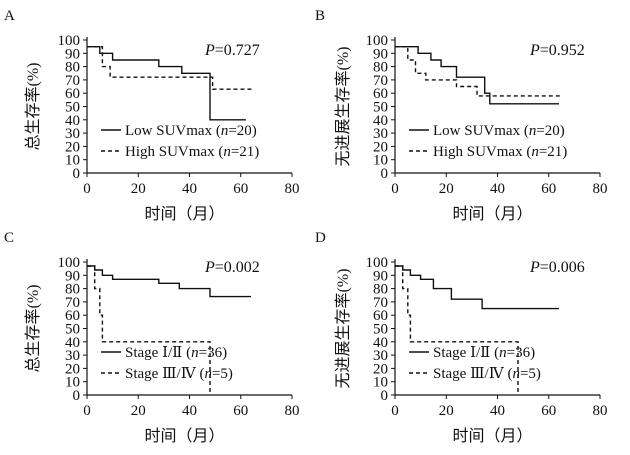 The image size is (630, 455). Describe the element at coordinates (548, 411) in the screenshot. I see `x-tick-label-d: 60` at that location.